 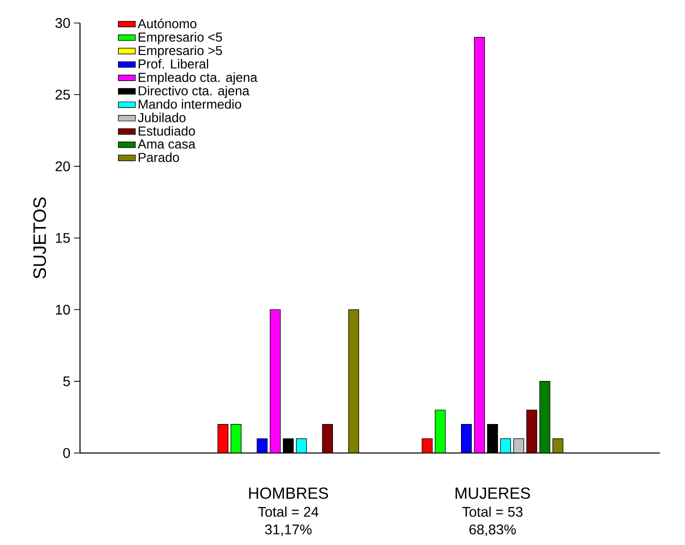 I want to click on y-tick-label: 15, so click(x=63, y=238).